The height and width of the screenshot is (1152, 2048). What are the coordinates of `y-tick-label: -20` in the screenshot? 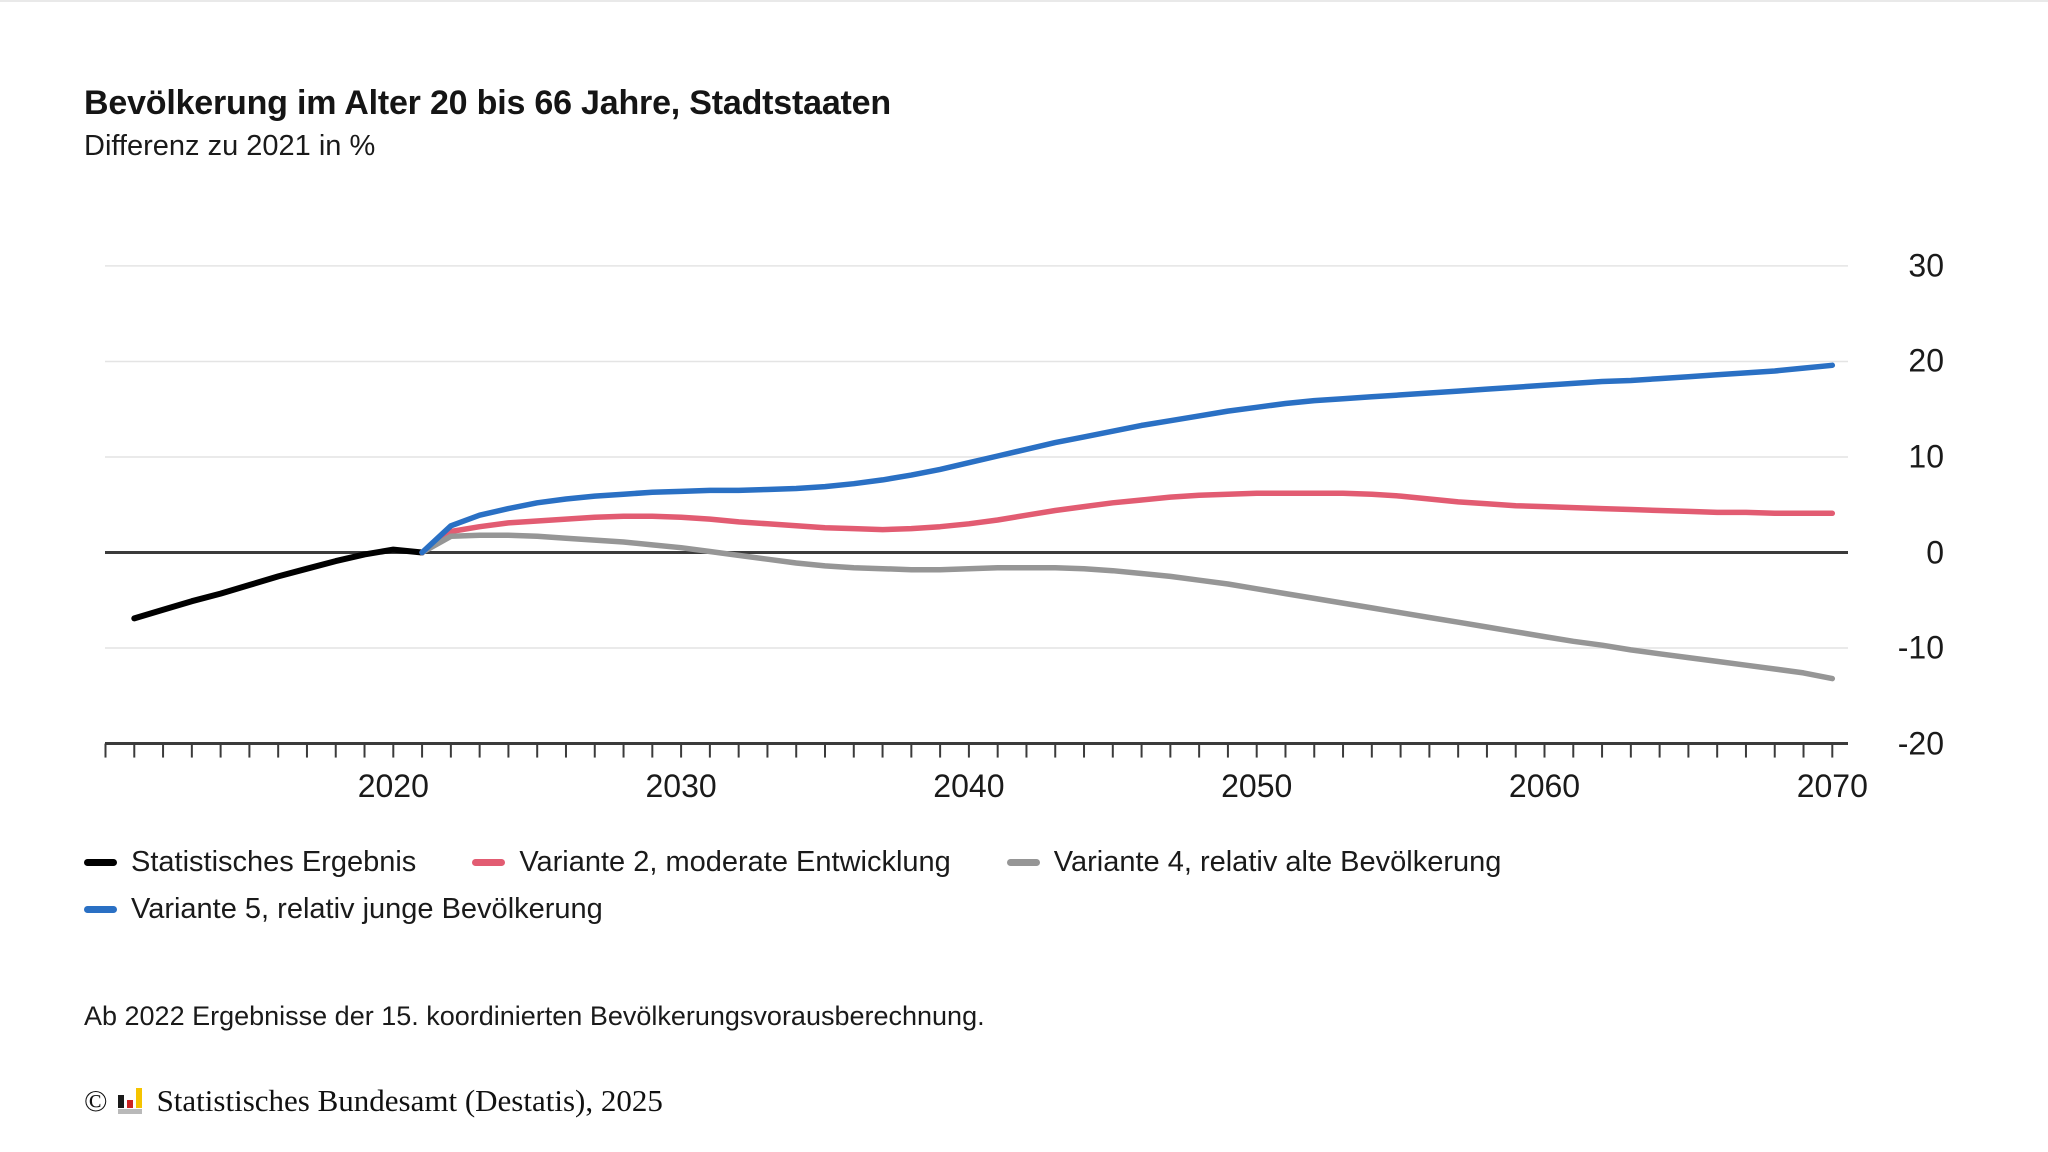 It's located at (1920, 743).